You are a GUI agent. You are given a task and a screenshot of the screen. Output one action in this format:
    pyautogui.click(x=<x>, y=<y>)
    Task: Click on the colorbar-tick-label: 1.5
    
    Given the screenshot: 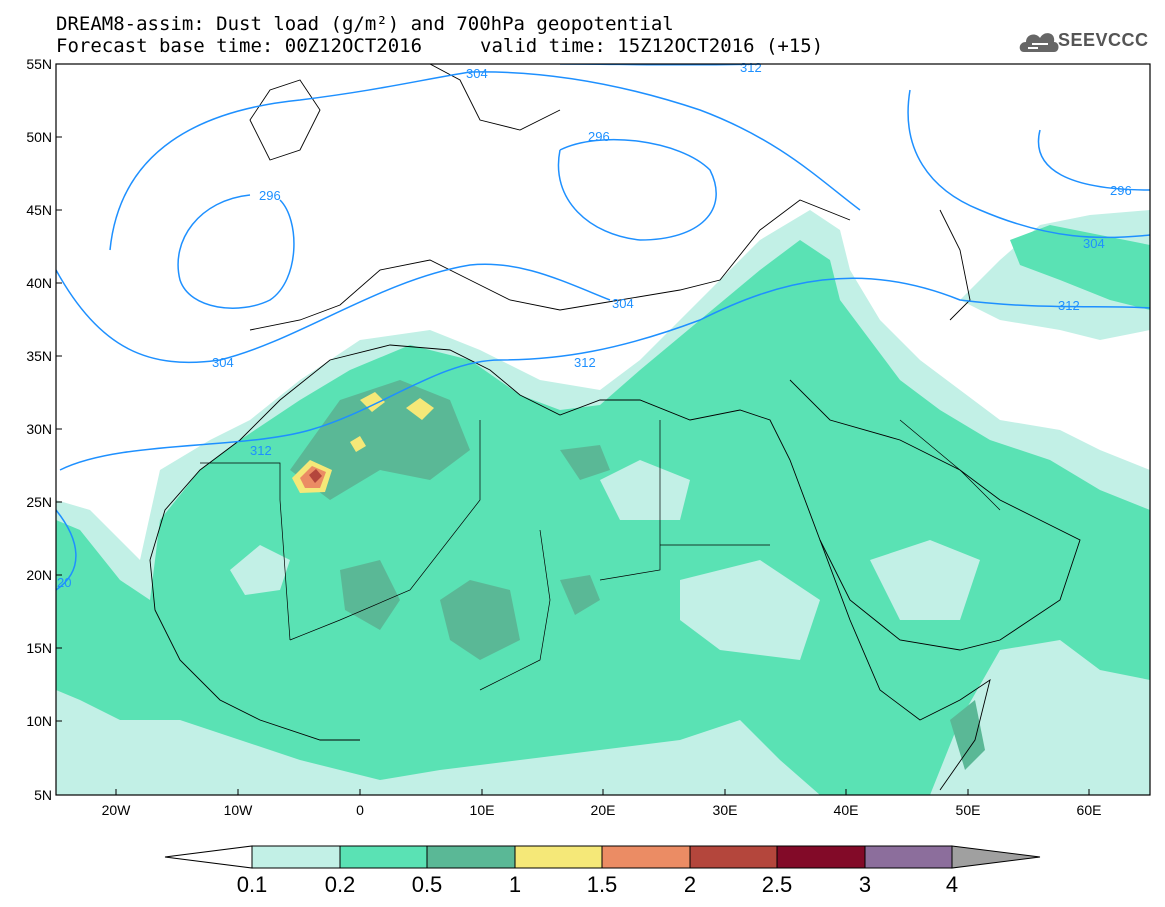 What is the action you would take?
    pyautogui.click(x=602, y=884)
    